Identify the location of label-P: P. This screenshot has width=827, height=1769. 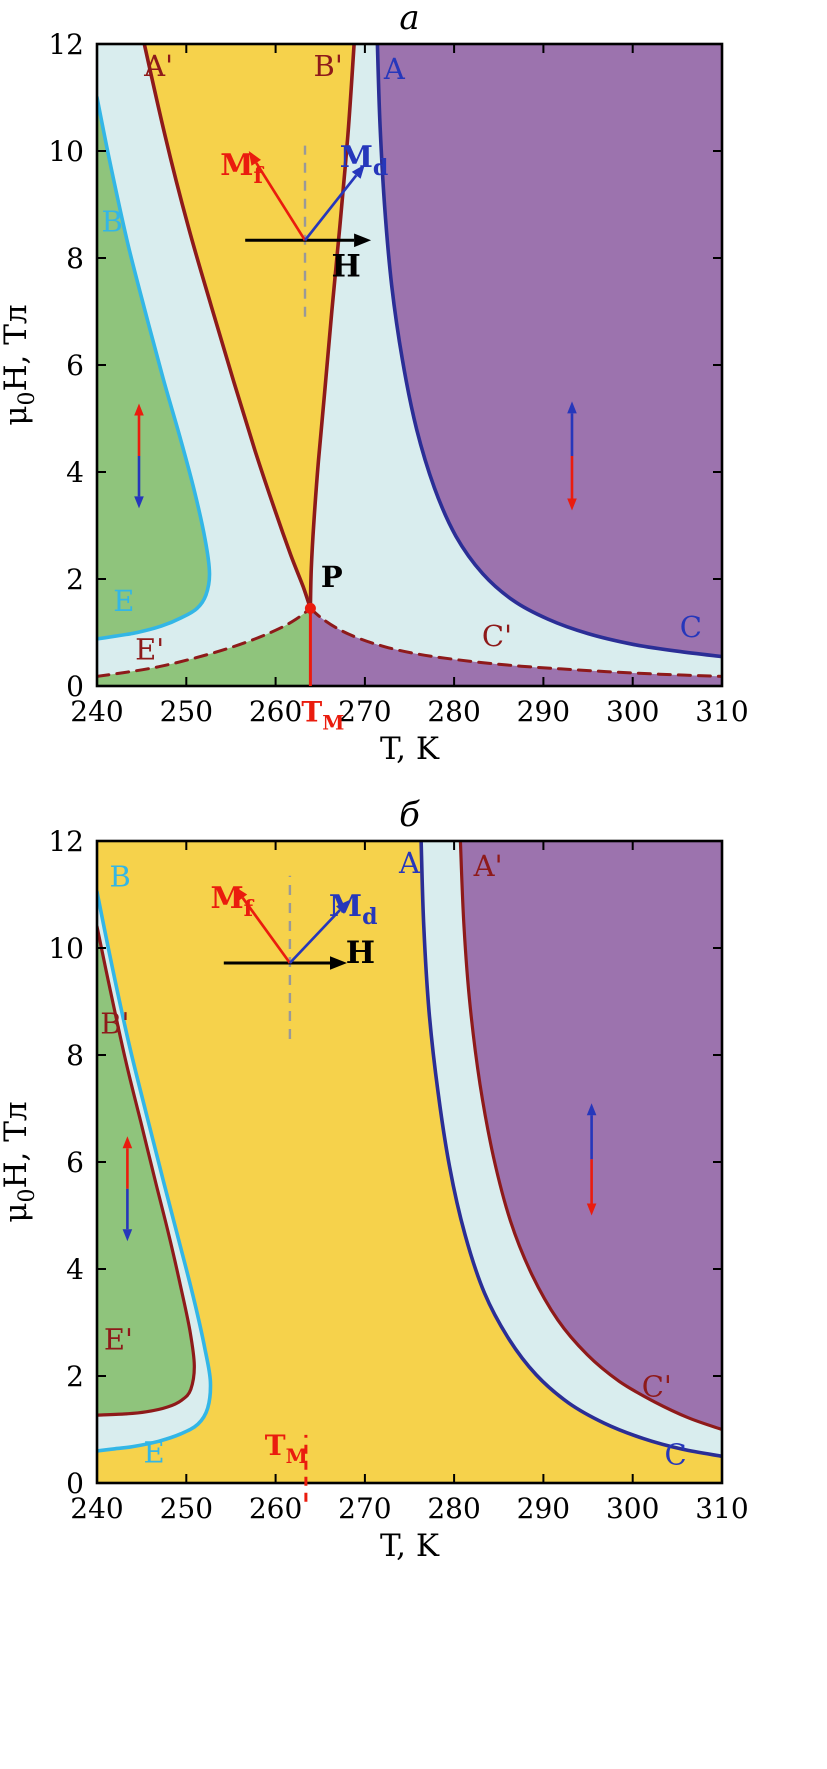
(332, 577).